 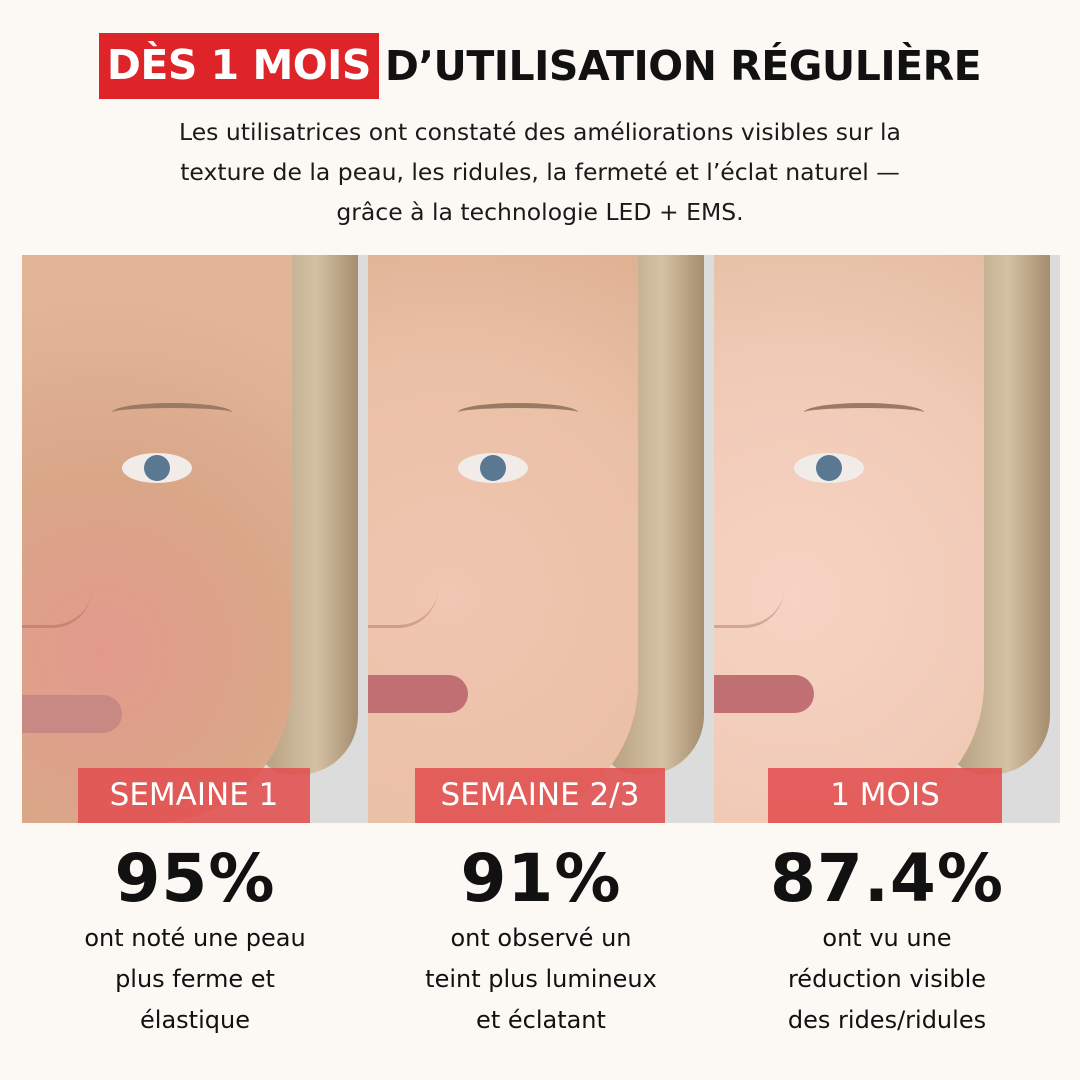 I want to click on label-week-1: SEMAINE 1, so click(x=194, y=795).